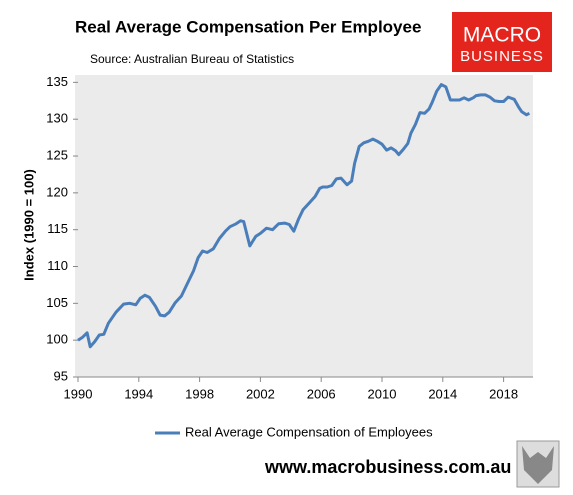  I want to click on y-tick-label: 120, so click(57, 191).